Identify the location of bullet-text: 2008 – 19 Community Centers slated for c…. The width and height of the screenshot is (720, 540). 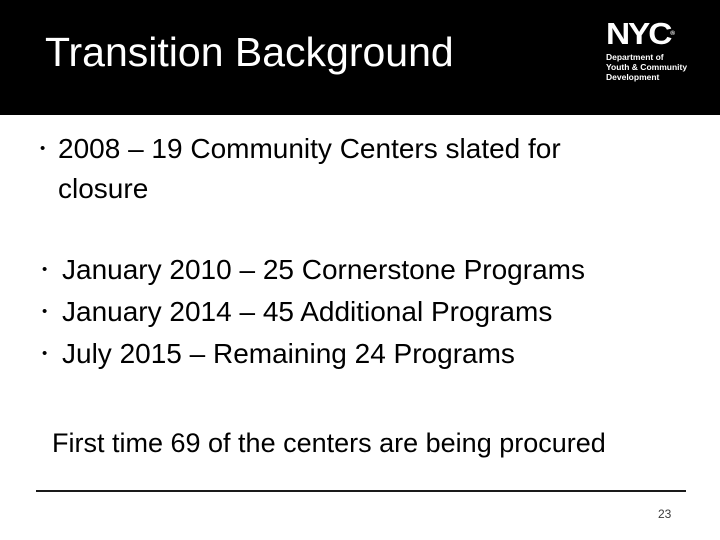
(309, 168).